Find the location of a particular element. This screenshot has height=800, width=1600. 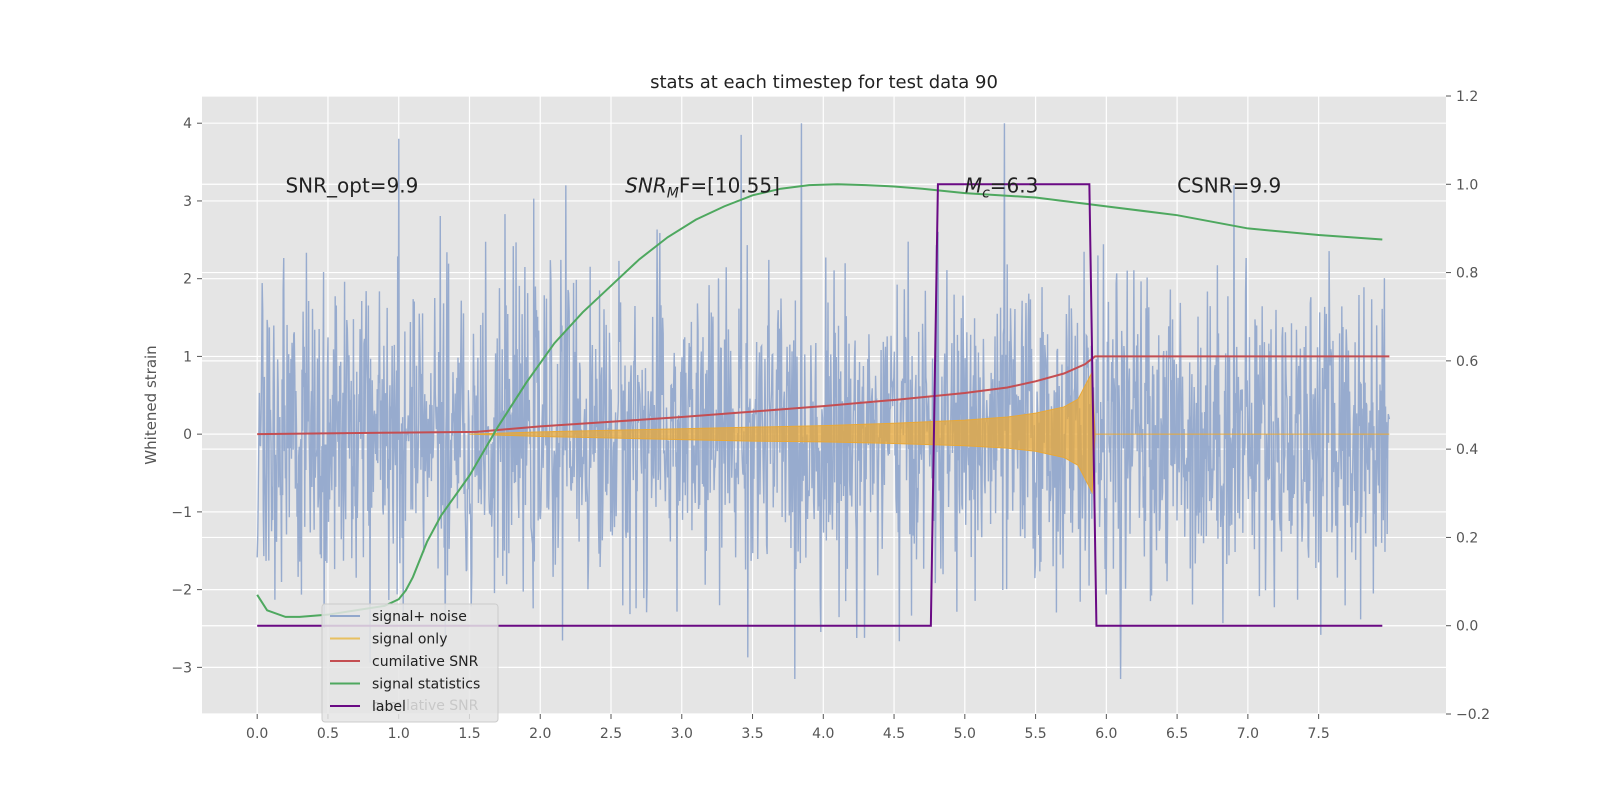

legend-label: signal statistics is located at coordinates (426, 685).